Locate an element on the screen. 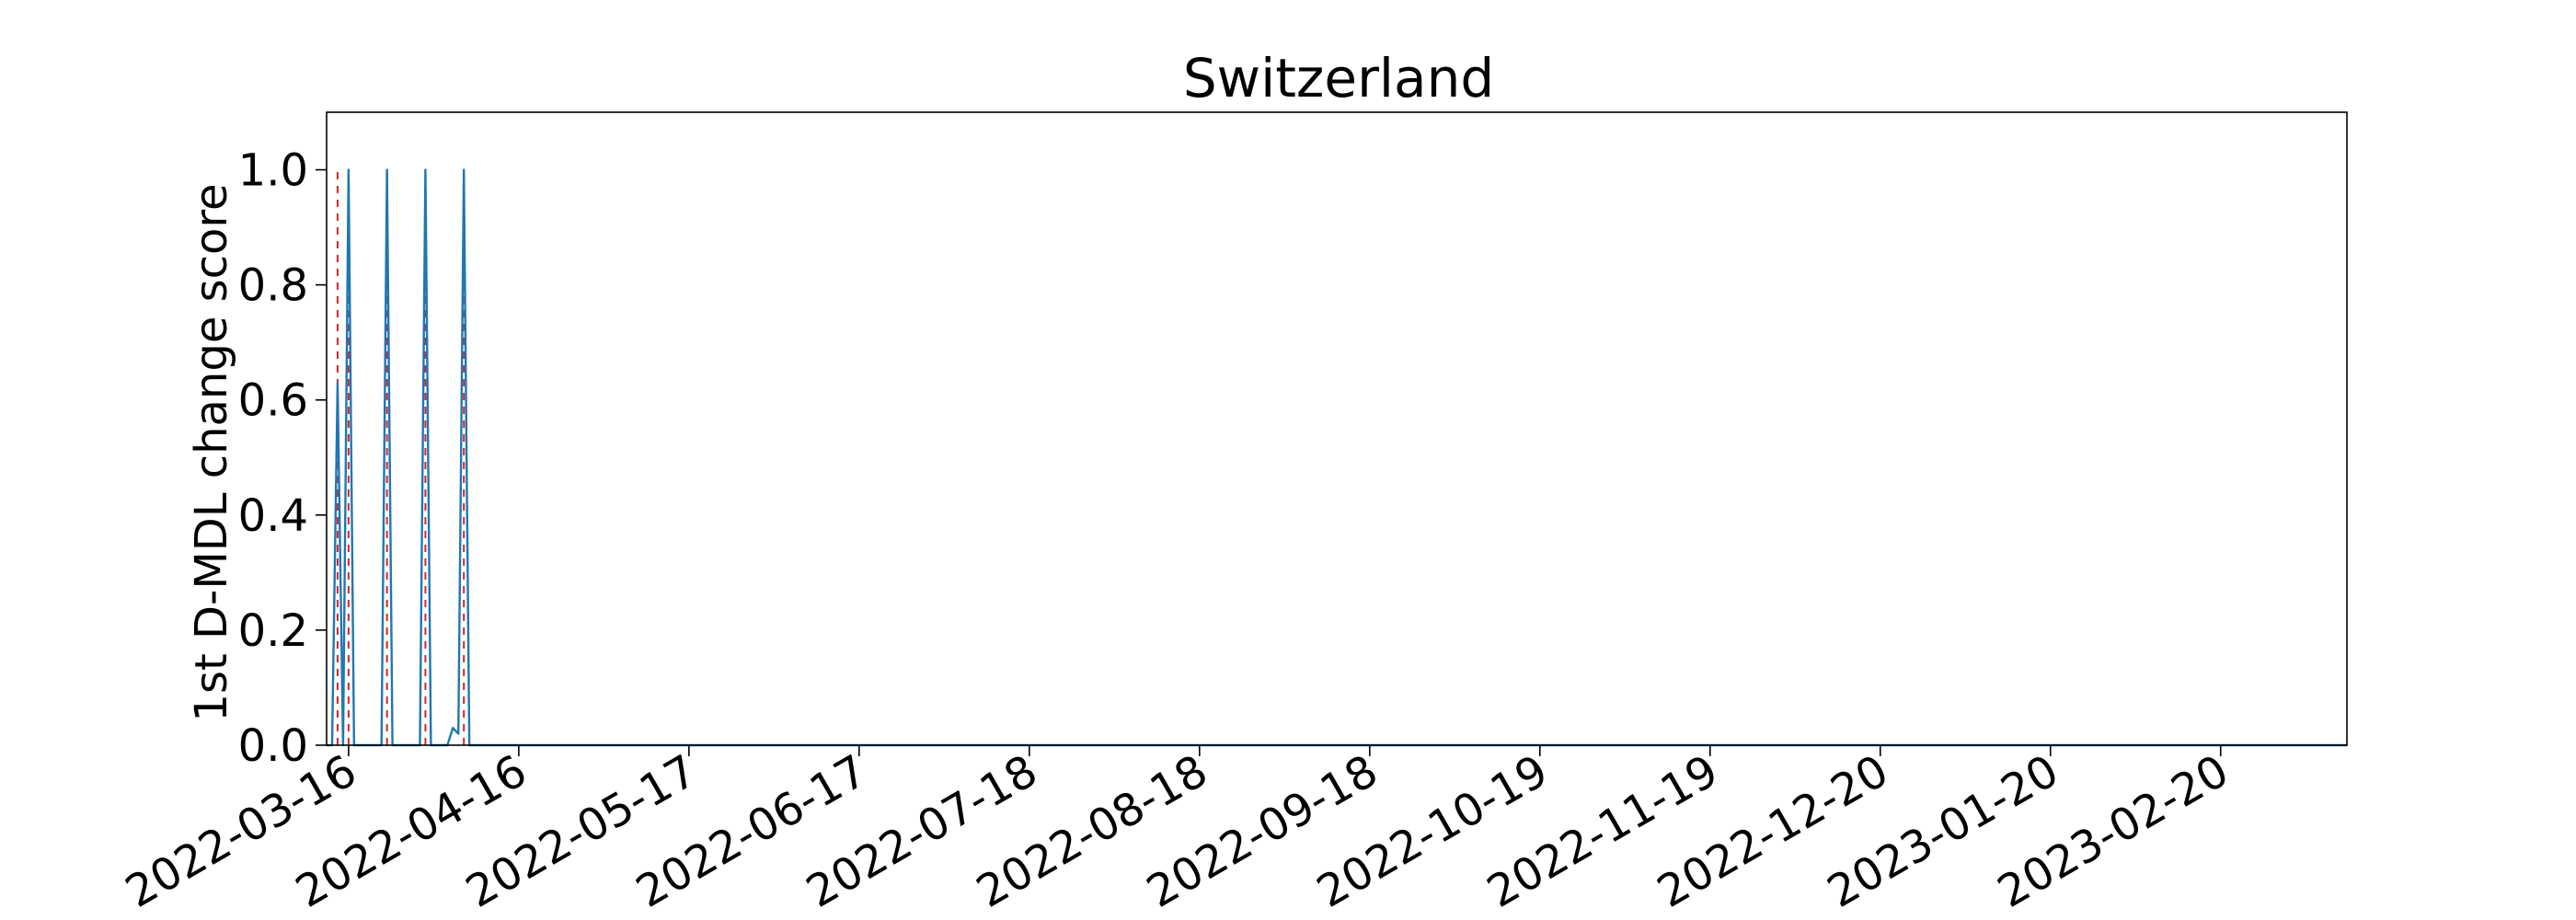 The width and height of the screenshot is (2576, 920). y-tick-label-0: 0.0 is located at coordinates (273, 746).